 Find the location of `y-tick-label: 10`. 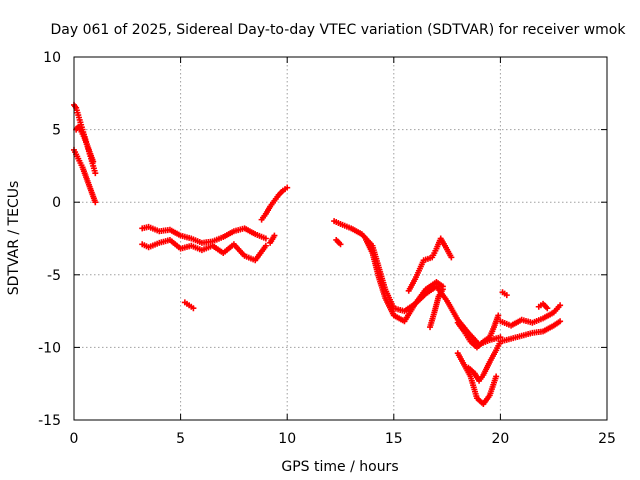

y-tick-label: 10 is located at coordinates (52, 58).